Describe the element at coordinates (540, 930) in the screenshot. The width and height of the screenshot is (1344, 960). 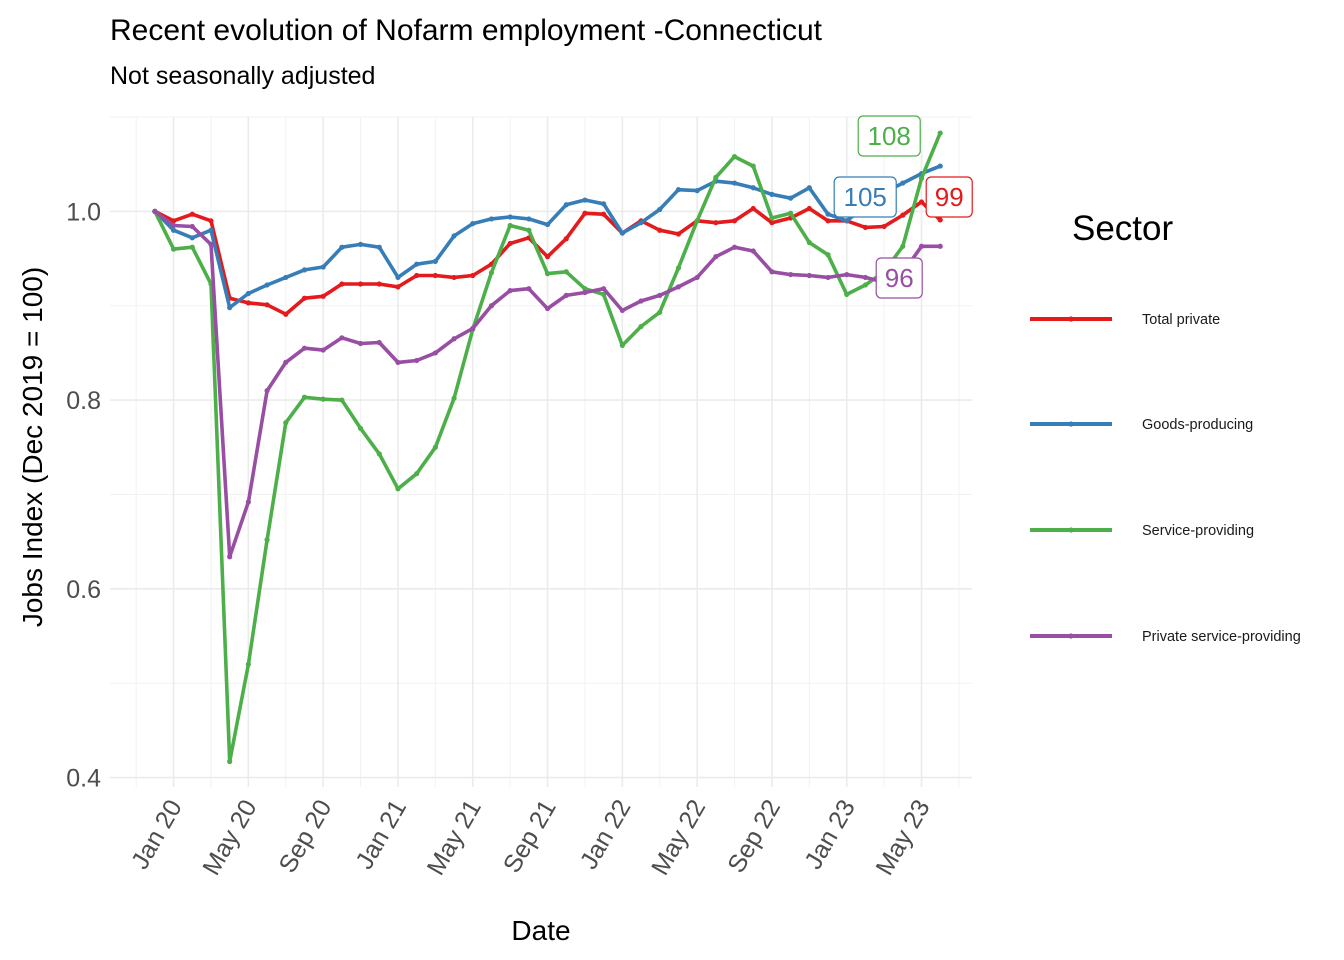
I see `x-axis-title: Date` at that location.